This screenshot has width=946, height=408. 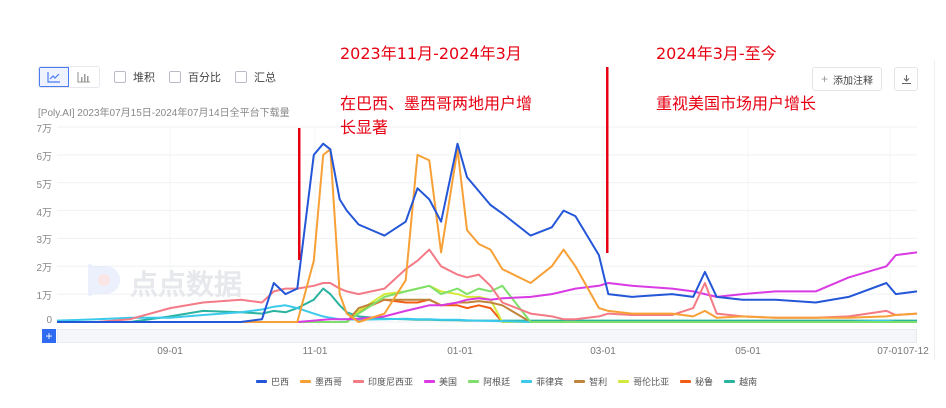 What do you see at coordinates (598, 382) in the screenshot?
I see `legend-label: 智利` at bounding box center [598, 382].